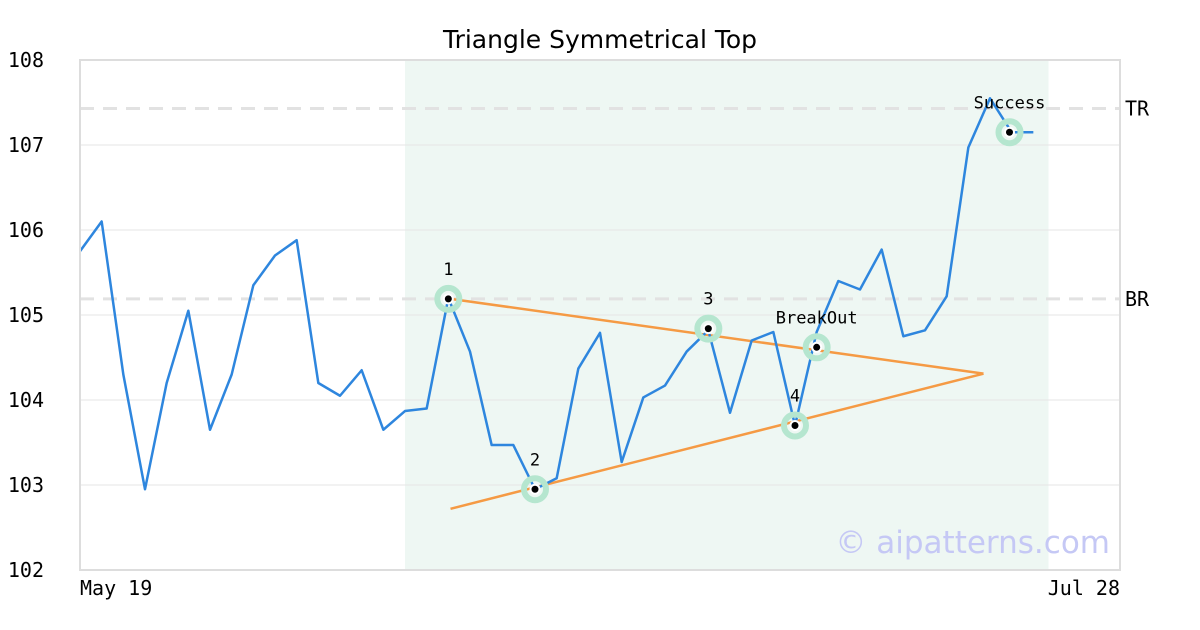  What do you see at coordinates (535, 460) in the screenshot?
I see `pattern-point-label: 2` at bounding box center [535, 460].